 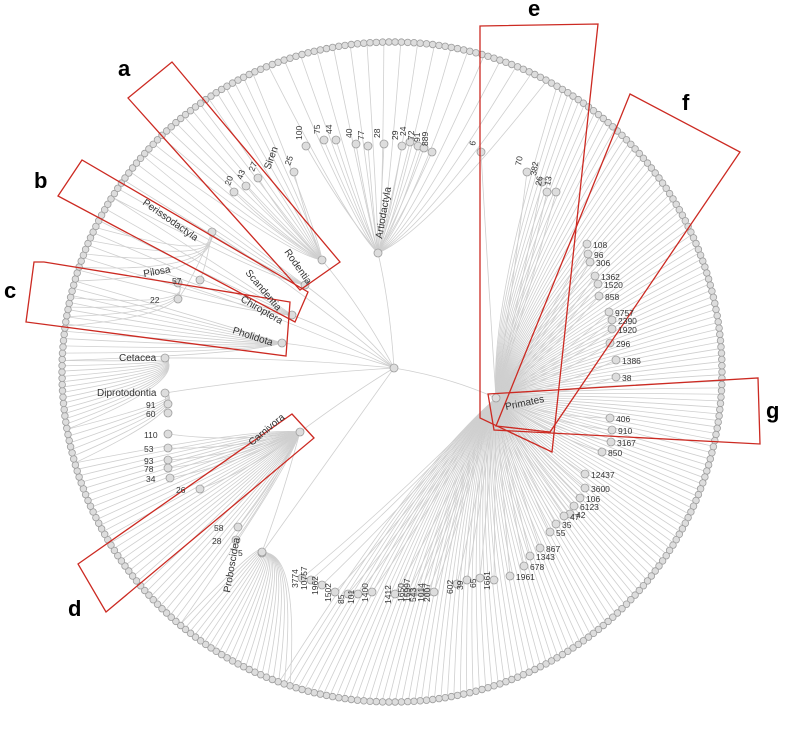 I want to click on count-label: 26, so click(x=181, y=490).